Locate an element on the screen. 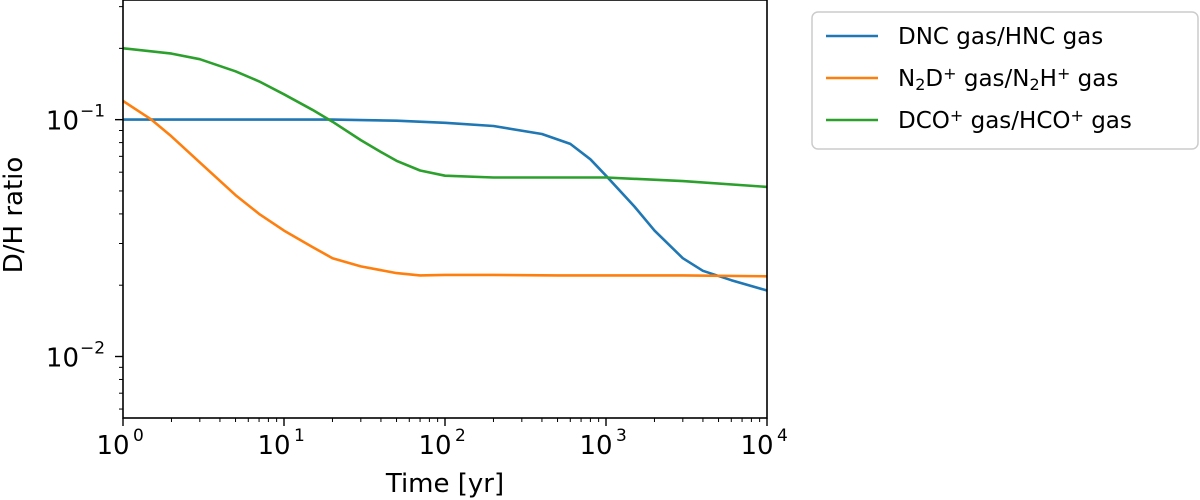 Image resolution: width=1200 pixels, height=500 pixels. legend-label-3: DCO+ gas/HCO+ gas is located at coordinates (1015, 120).